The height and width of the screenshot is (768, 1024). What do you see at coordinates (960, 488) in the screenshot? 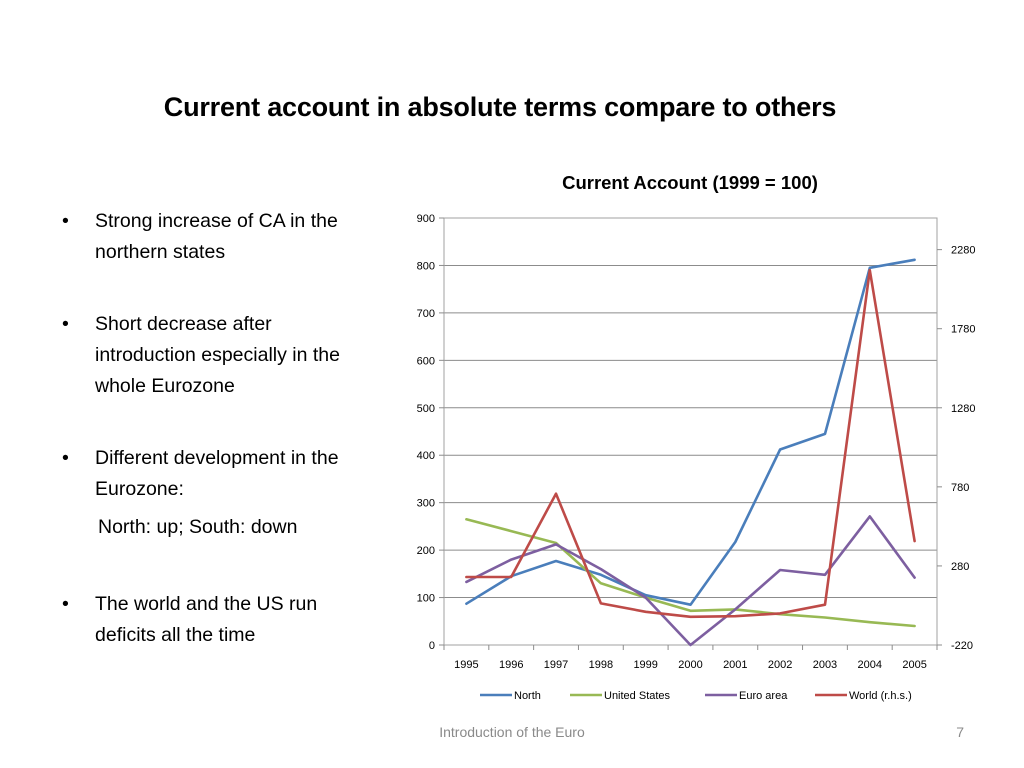
I see `y2-tick-label: 780` at bounding box center [960, 488].